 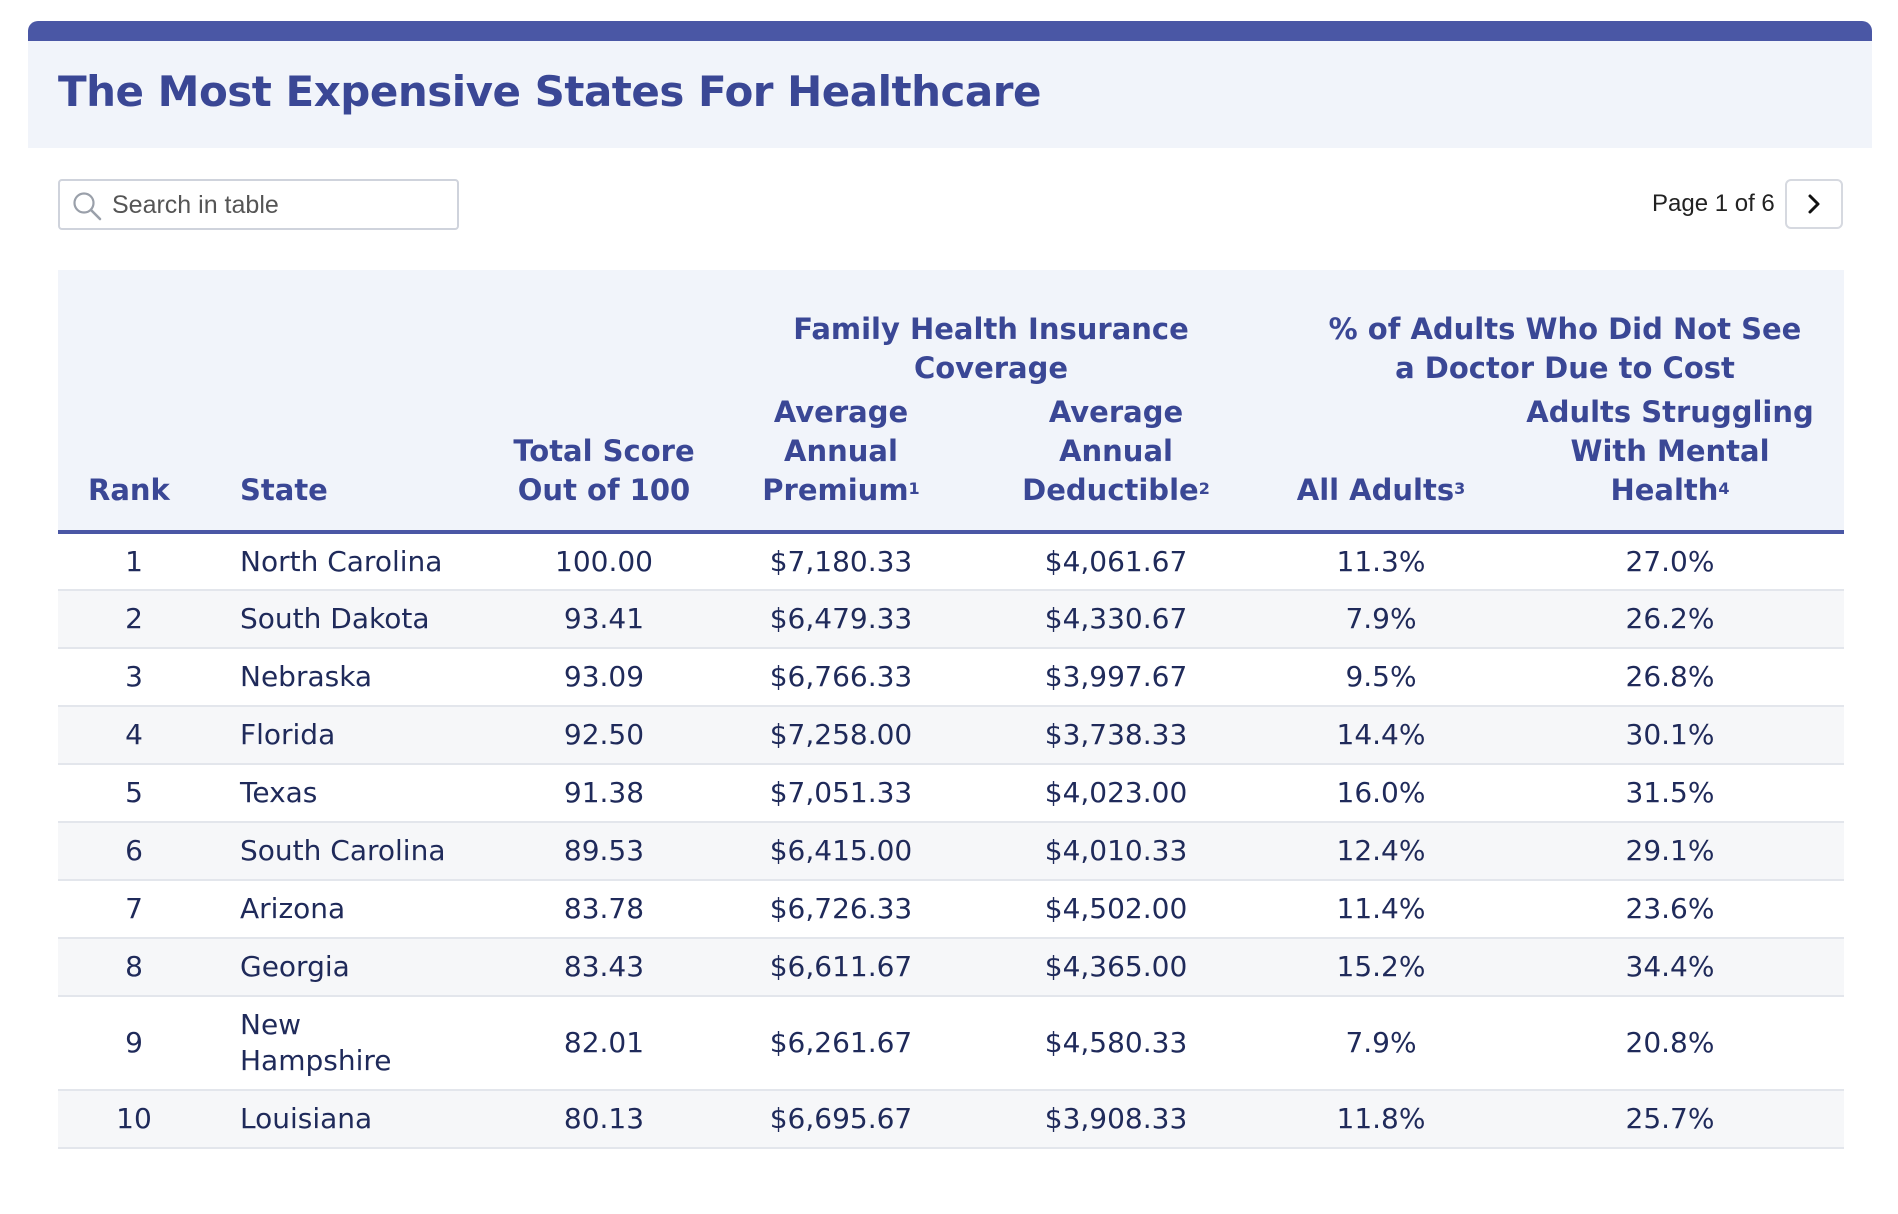 I want to click on cell-rank: 3, so click(x=134, y=677).